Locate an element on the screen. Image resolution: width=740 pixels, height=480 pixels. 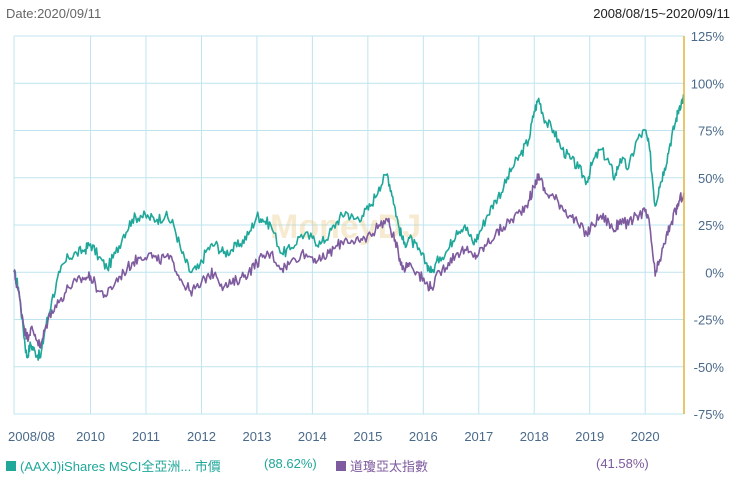
x-tick-label-7: 2016 is located at coordinates (423, 436).